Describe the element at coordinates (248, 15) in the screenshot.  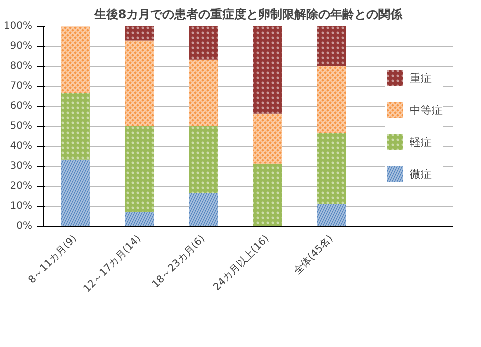
I see `chart-title: 生後8カ月での患者の重症度と卵制限解除の年齢との関係` at that location.